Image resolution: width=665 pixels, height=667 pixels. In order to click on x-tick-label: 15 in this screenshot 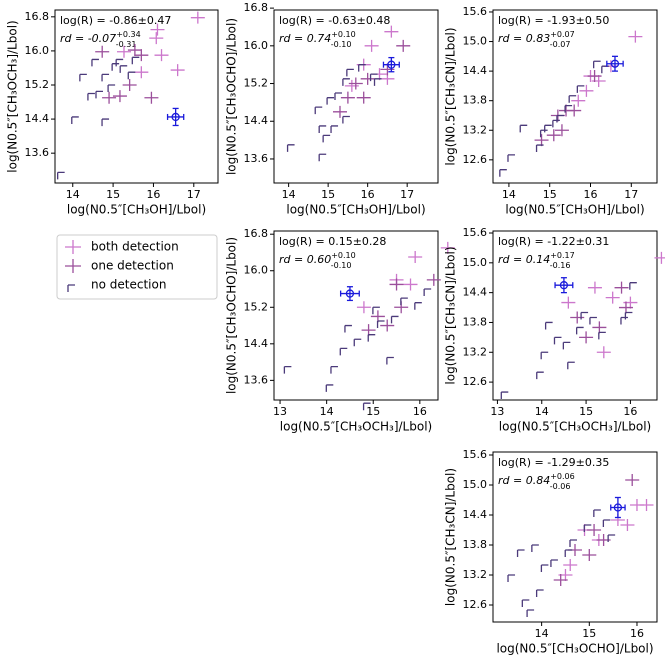, I will do `click(113, 194)`.